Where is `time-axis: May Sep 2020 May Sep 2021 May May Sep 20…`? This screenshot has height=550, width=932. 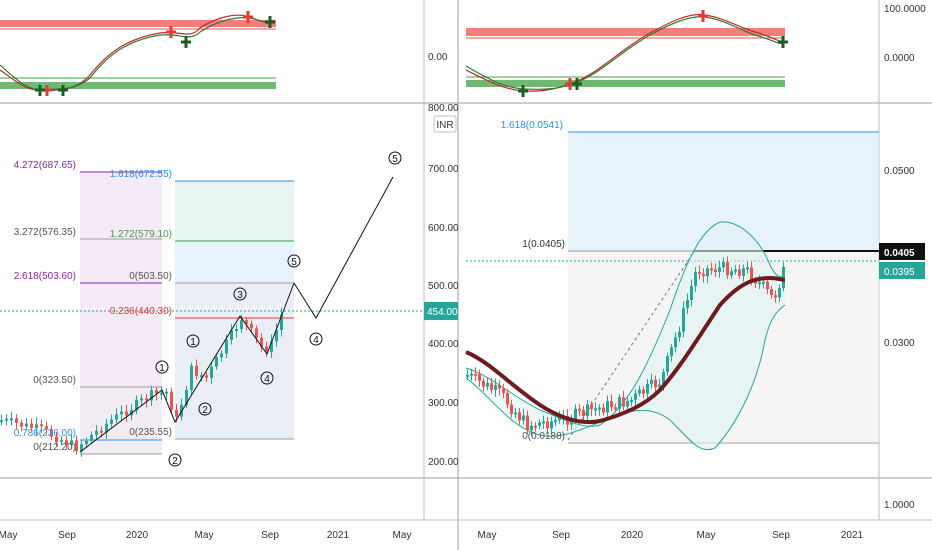 time-axis: May Sep 2020 May Sep 2021 May May Sep 20… is located at coordinates (432, 535).